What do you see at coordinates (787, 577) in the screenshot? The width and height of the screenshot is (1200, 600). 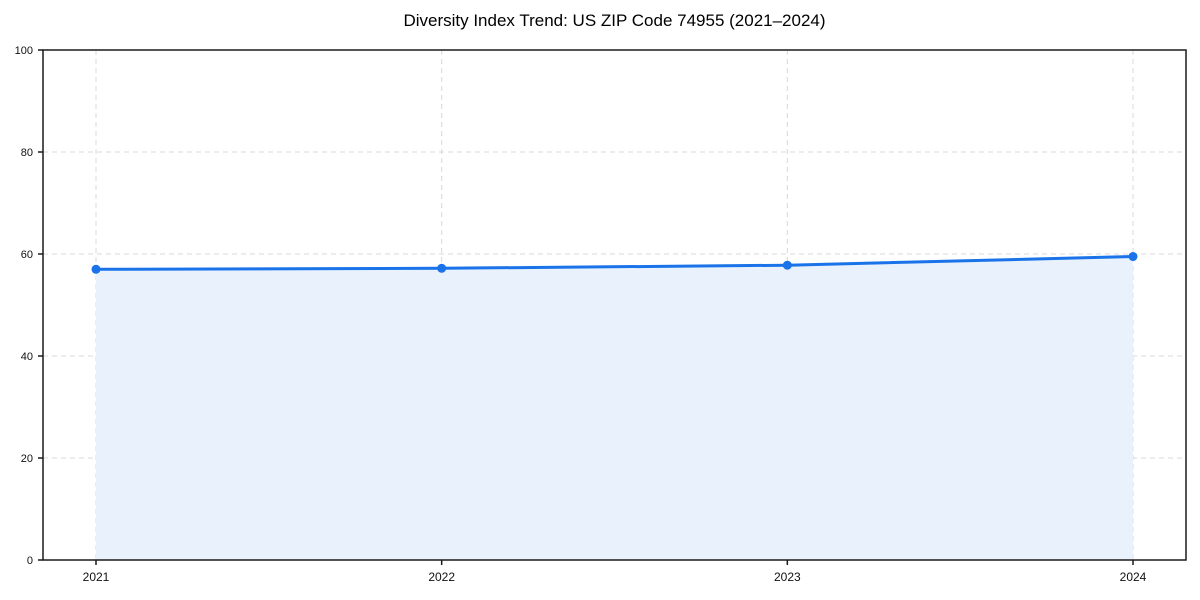 I see `x-tick-label-2023: 2023` at bounding box center [787, 577].